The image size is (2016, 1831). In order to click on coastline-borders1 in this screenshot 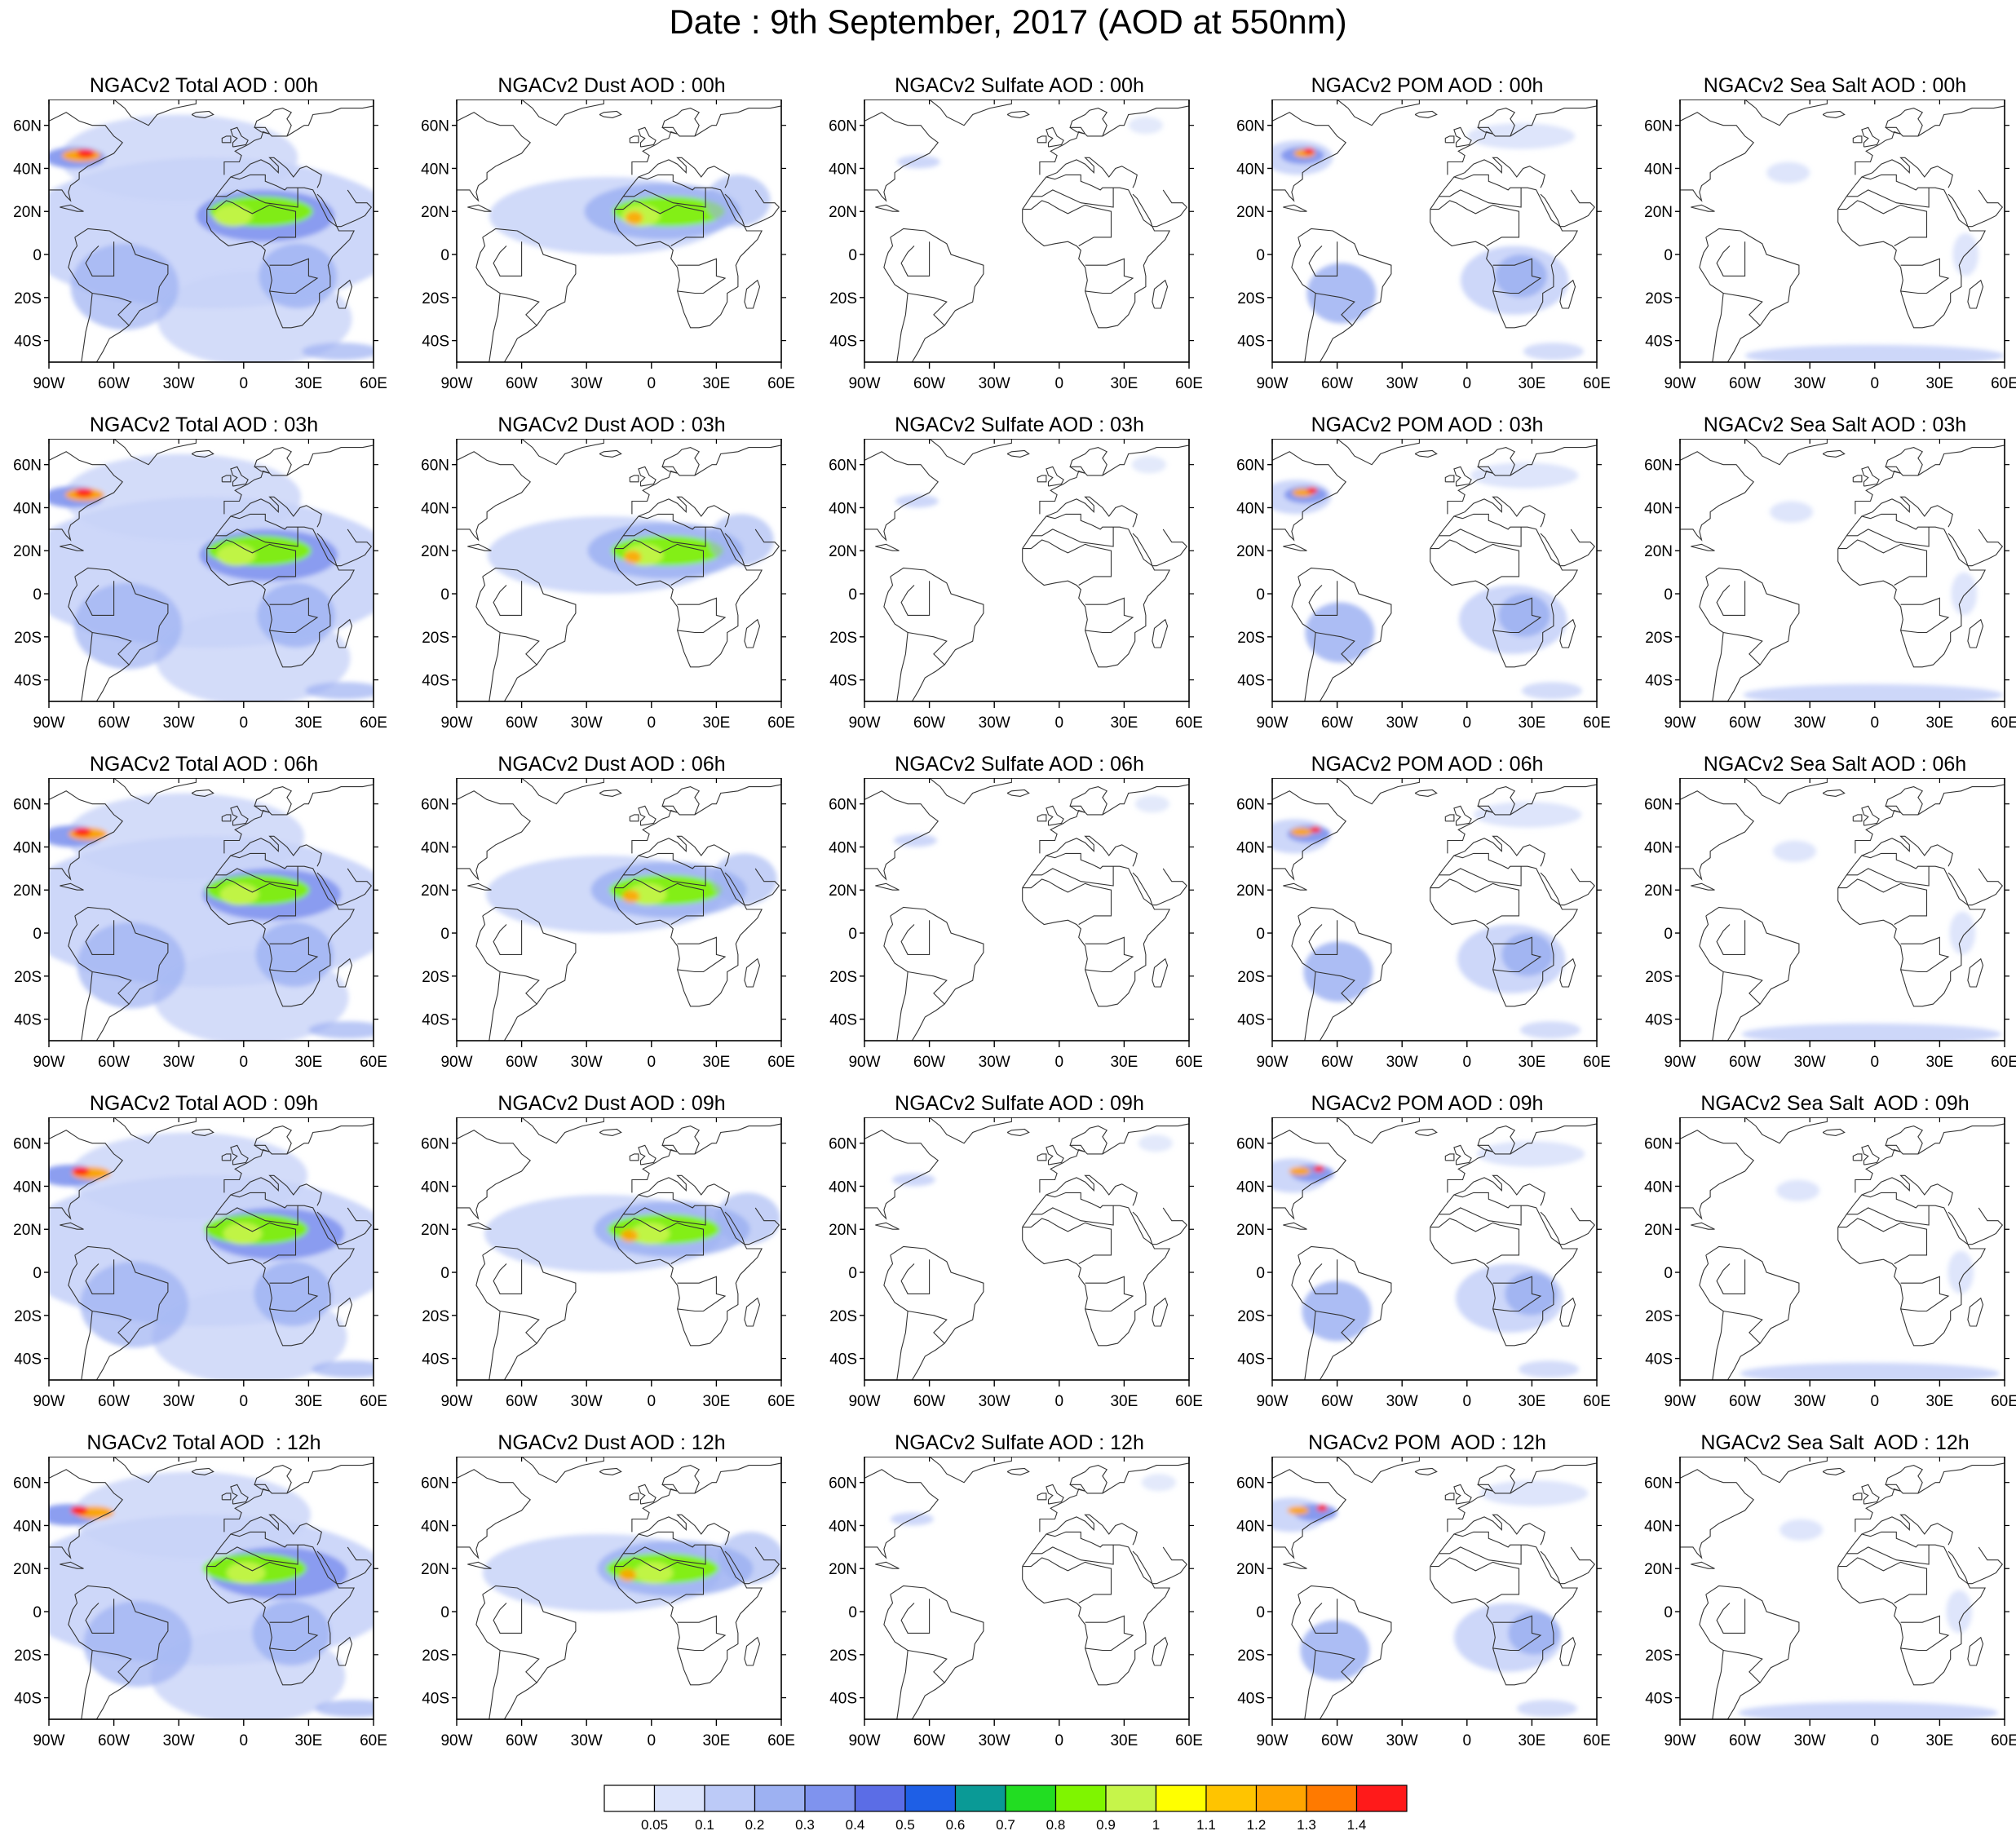, I will do `click(251, 901)`.